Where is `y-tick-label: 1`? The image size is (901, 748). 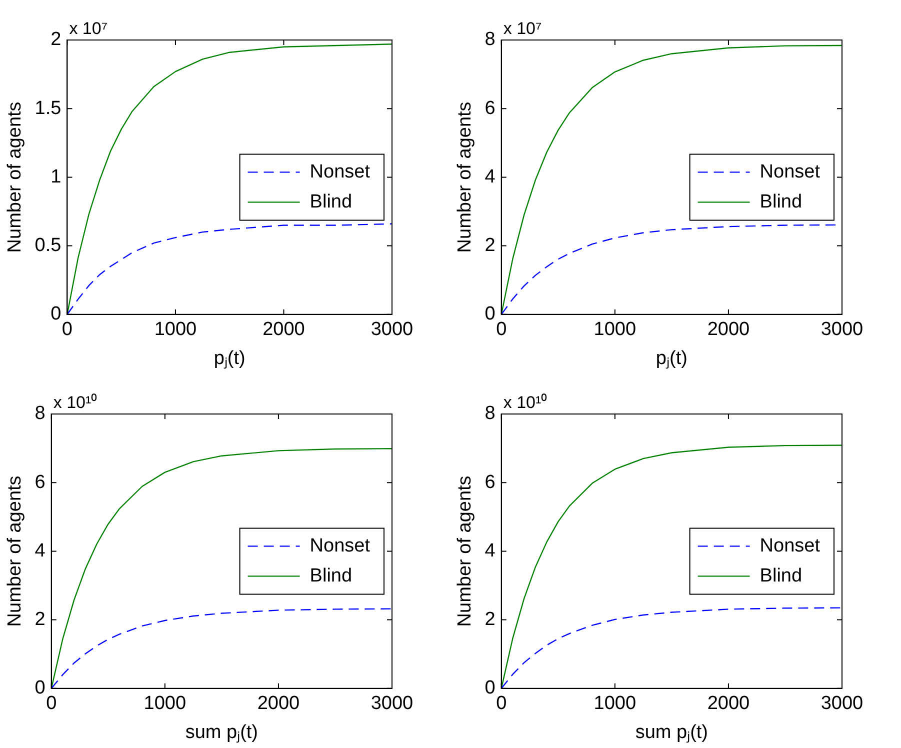 y-tick-label: 1 is located at coordinates (56, 177).